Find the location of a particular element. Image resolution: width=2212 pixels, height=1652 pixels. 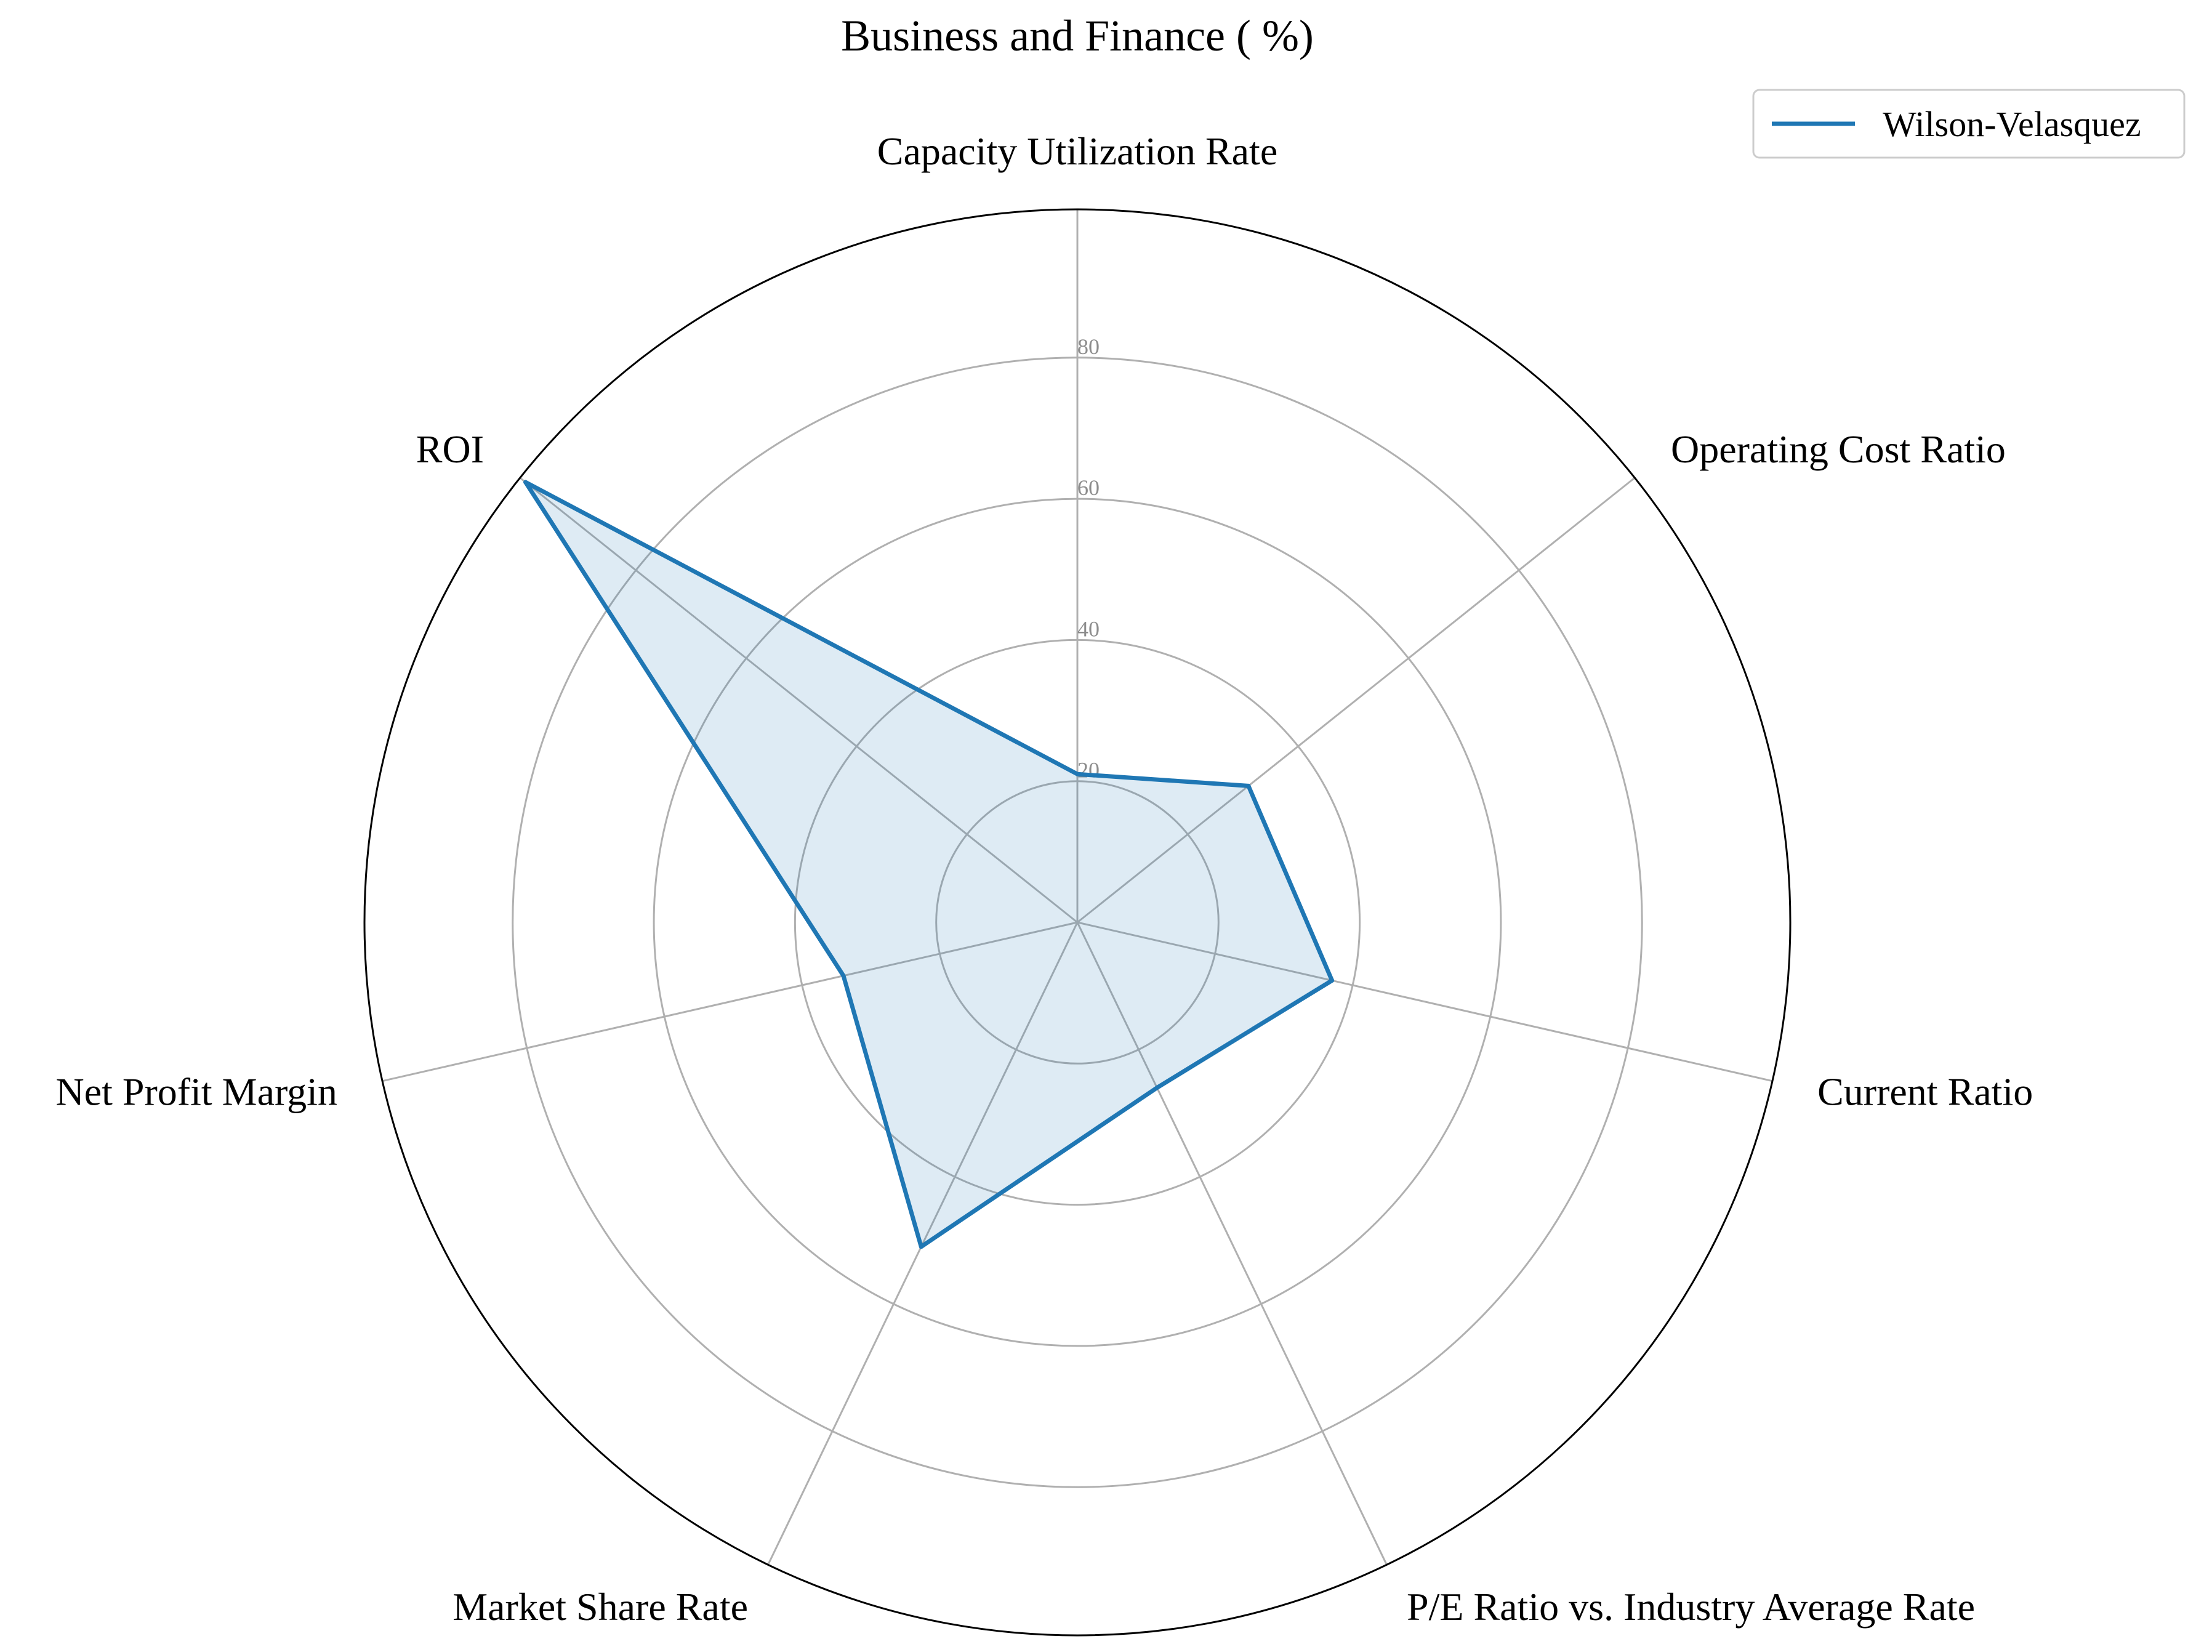

category-label: Capacity Utilization Rate is located at coordinates (1077, 151).